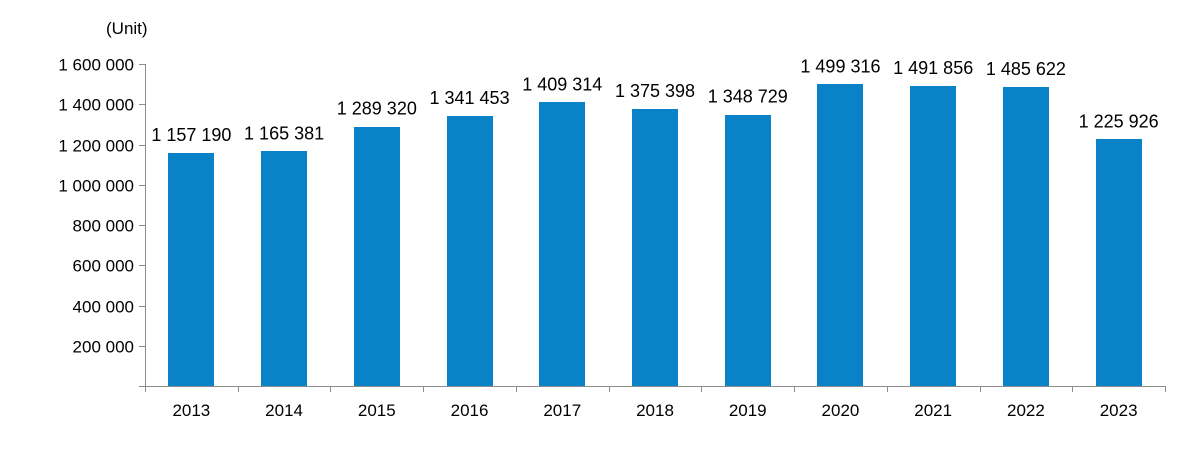 This screenshot has width=1200, height=460. What do you see at coordinates (562, 244) in the screenshot?
I see `bar-2017` at bounding box center [562, 244].